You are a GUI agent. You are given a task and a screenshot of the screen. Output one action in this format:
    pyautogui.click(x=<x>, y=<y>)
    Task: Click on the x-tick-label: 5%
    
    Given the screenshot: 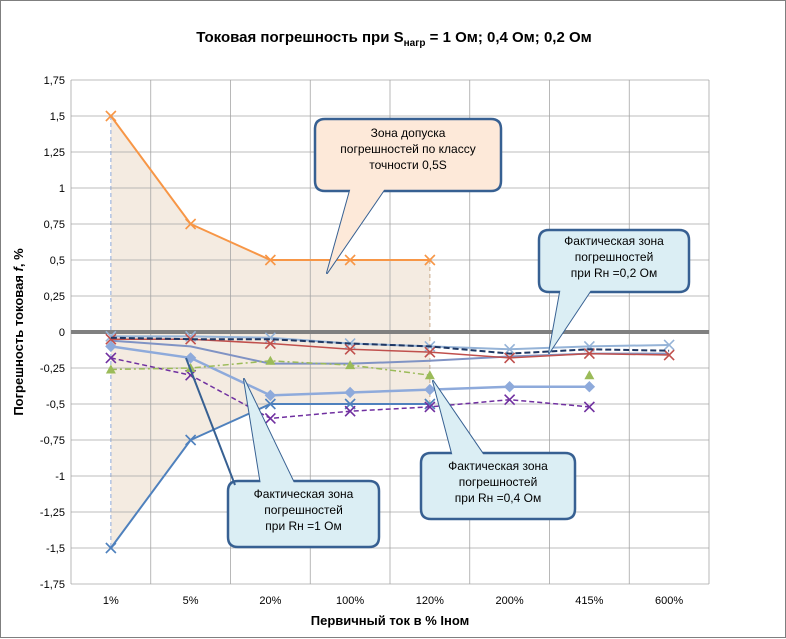 What is the action you would take?
    pyautogui.click(x=191, y=601)
    